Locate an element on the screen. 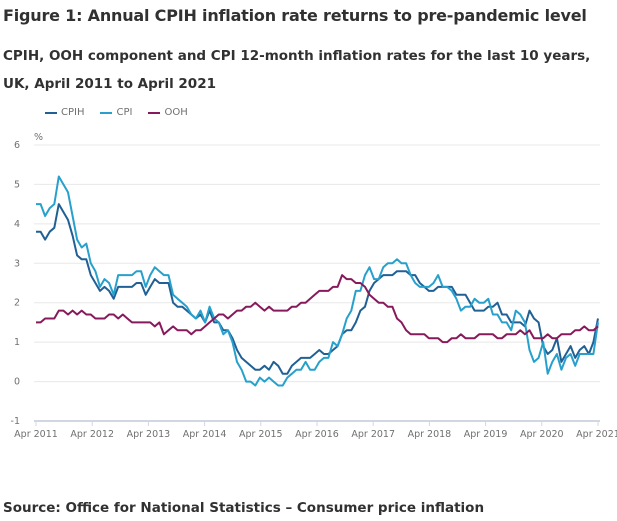 Image resolution: width=617 pixels, height=521 pixels. x-tick-label: Apr 2020 is located at coordinates (542, 434).